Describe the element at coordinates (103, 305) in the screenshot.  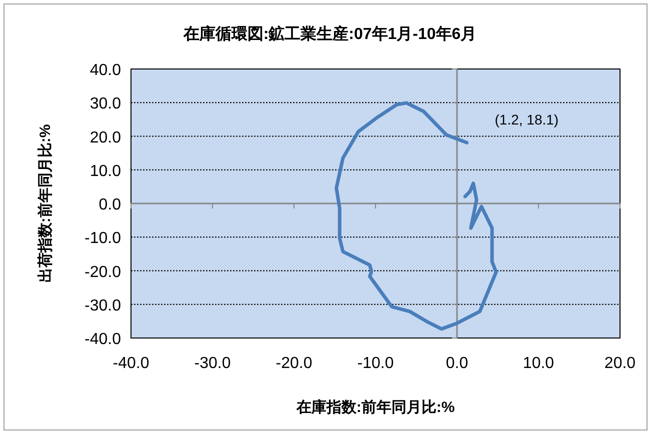
I see `y-tick-label: -30.0` at that location.